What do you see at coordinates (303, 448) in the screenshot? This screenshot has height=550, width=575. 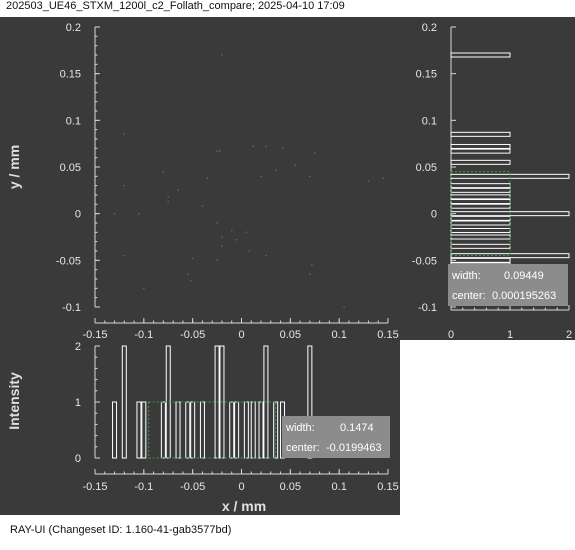 I see `x-center-label: center:` at bounding box center [303, 448].